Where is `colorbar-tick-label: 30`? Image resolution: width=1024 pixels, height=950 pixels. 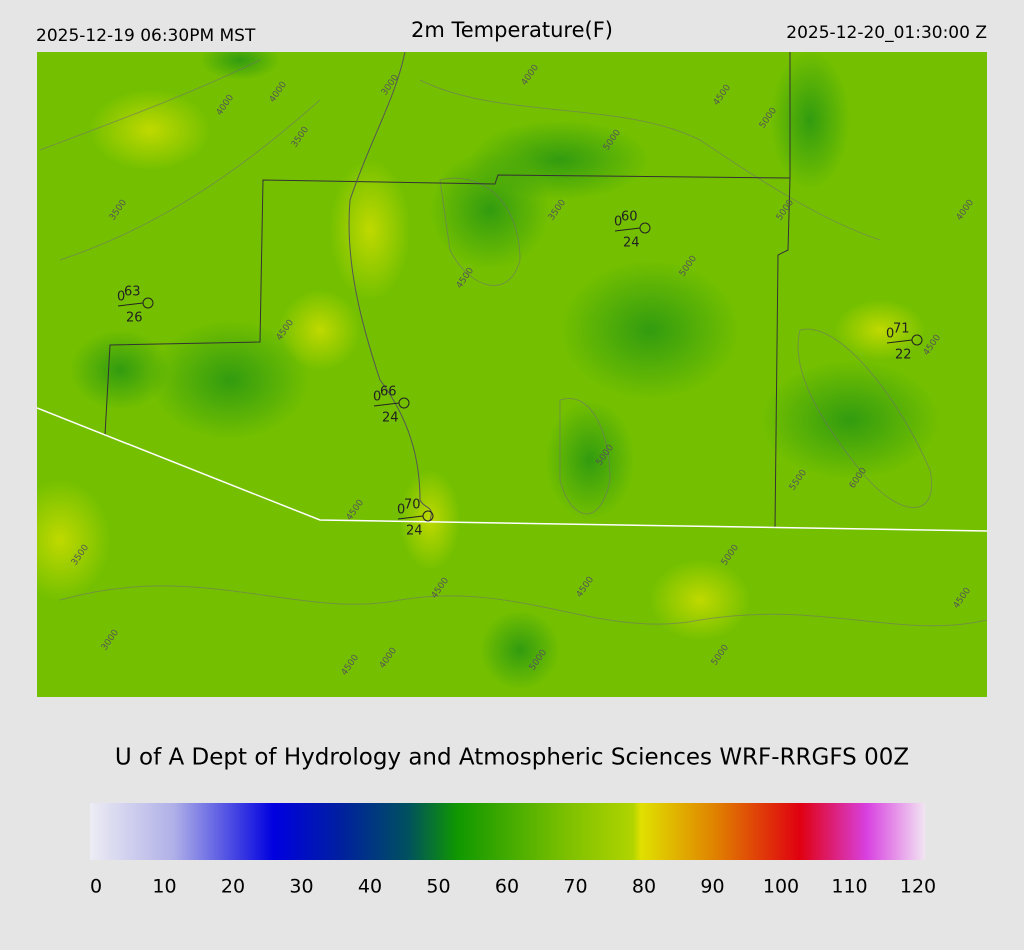
colorbar-tick-label: 30 is located at coordinates (301, 887).